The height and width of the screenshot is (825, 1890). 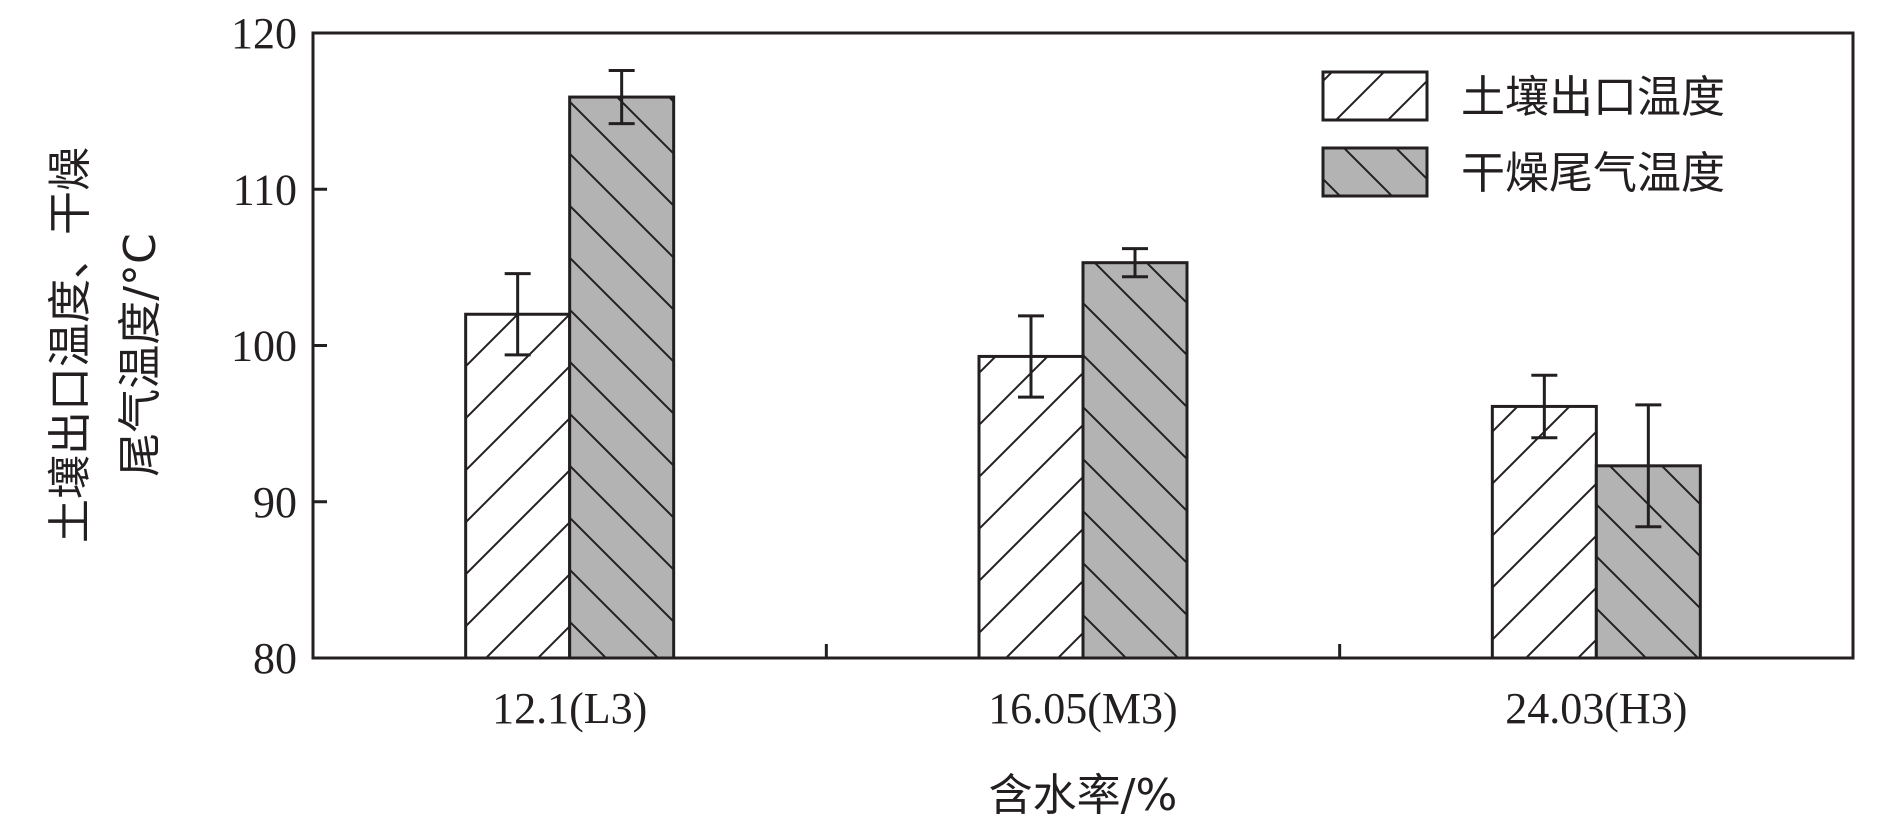 What do you see at coordinates (1083, 795) in the screenshot?
I see `x-axis-title: 含水率/%` at bounding box center [1083, 795].